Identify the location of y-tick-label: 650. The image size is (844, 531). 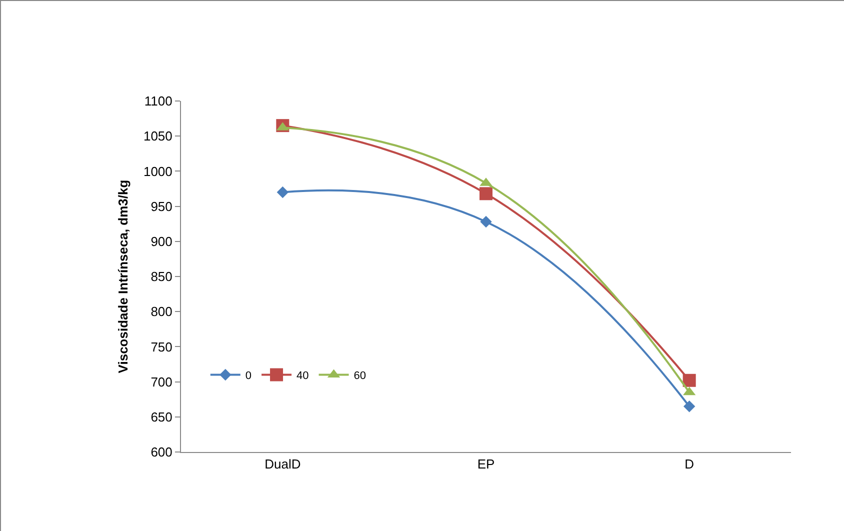
(161, 416).